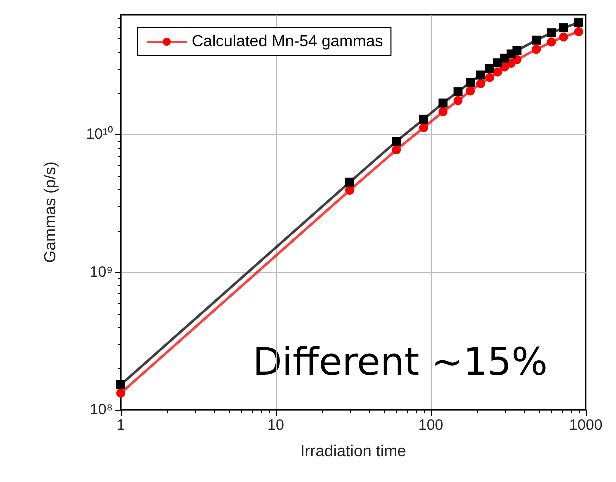 The width and height of the screenshot is (616, 482). I want to click on annotation: Different ~15%, so click(400, 362).